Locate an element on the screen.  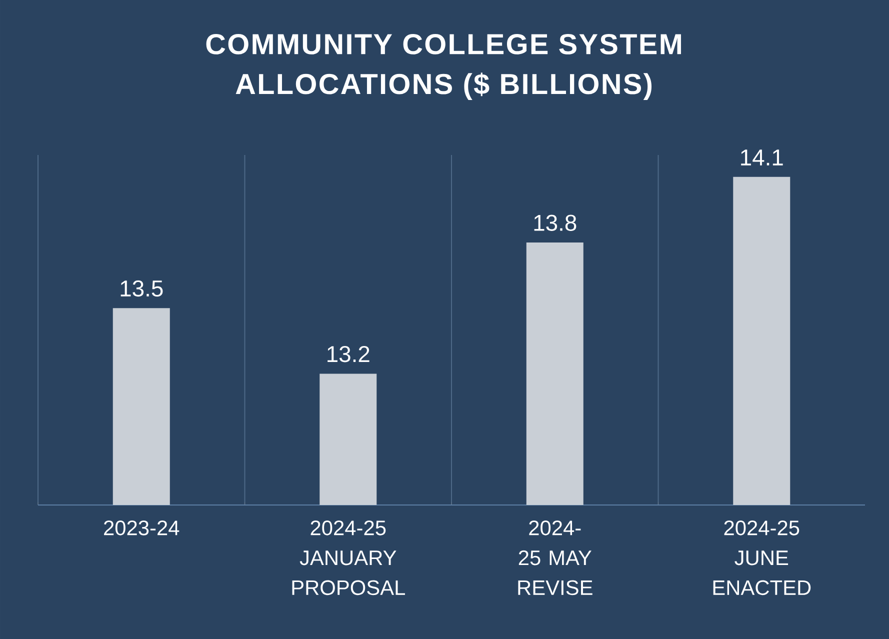
chart-title: COMMUNITY COLLEGE SYSTEM ALLOCATIONS ($ BILLIONS) is located at coordinates (443, 67).